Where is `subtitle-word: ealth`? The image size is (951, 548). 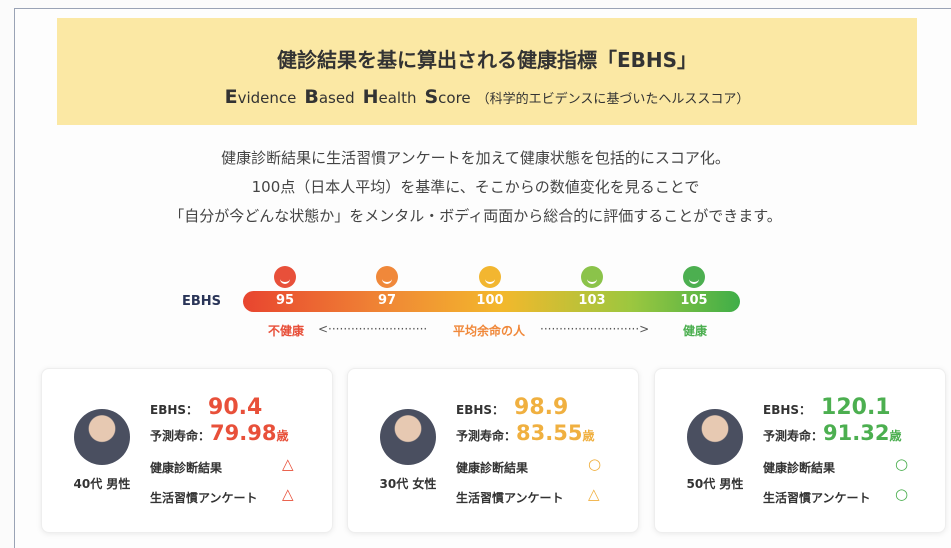
subtitle-word: ealth is located at coordinates (397, 98).